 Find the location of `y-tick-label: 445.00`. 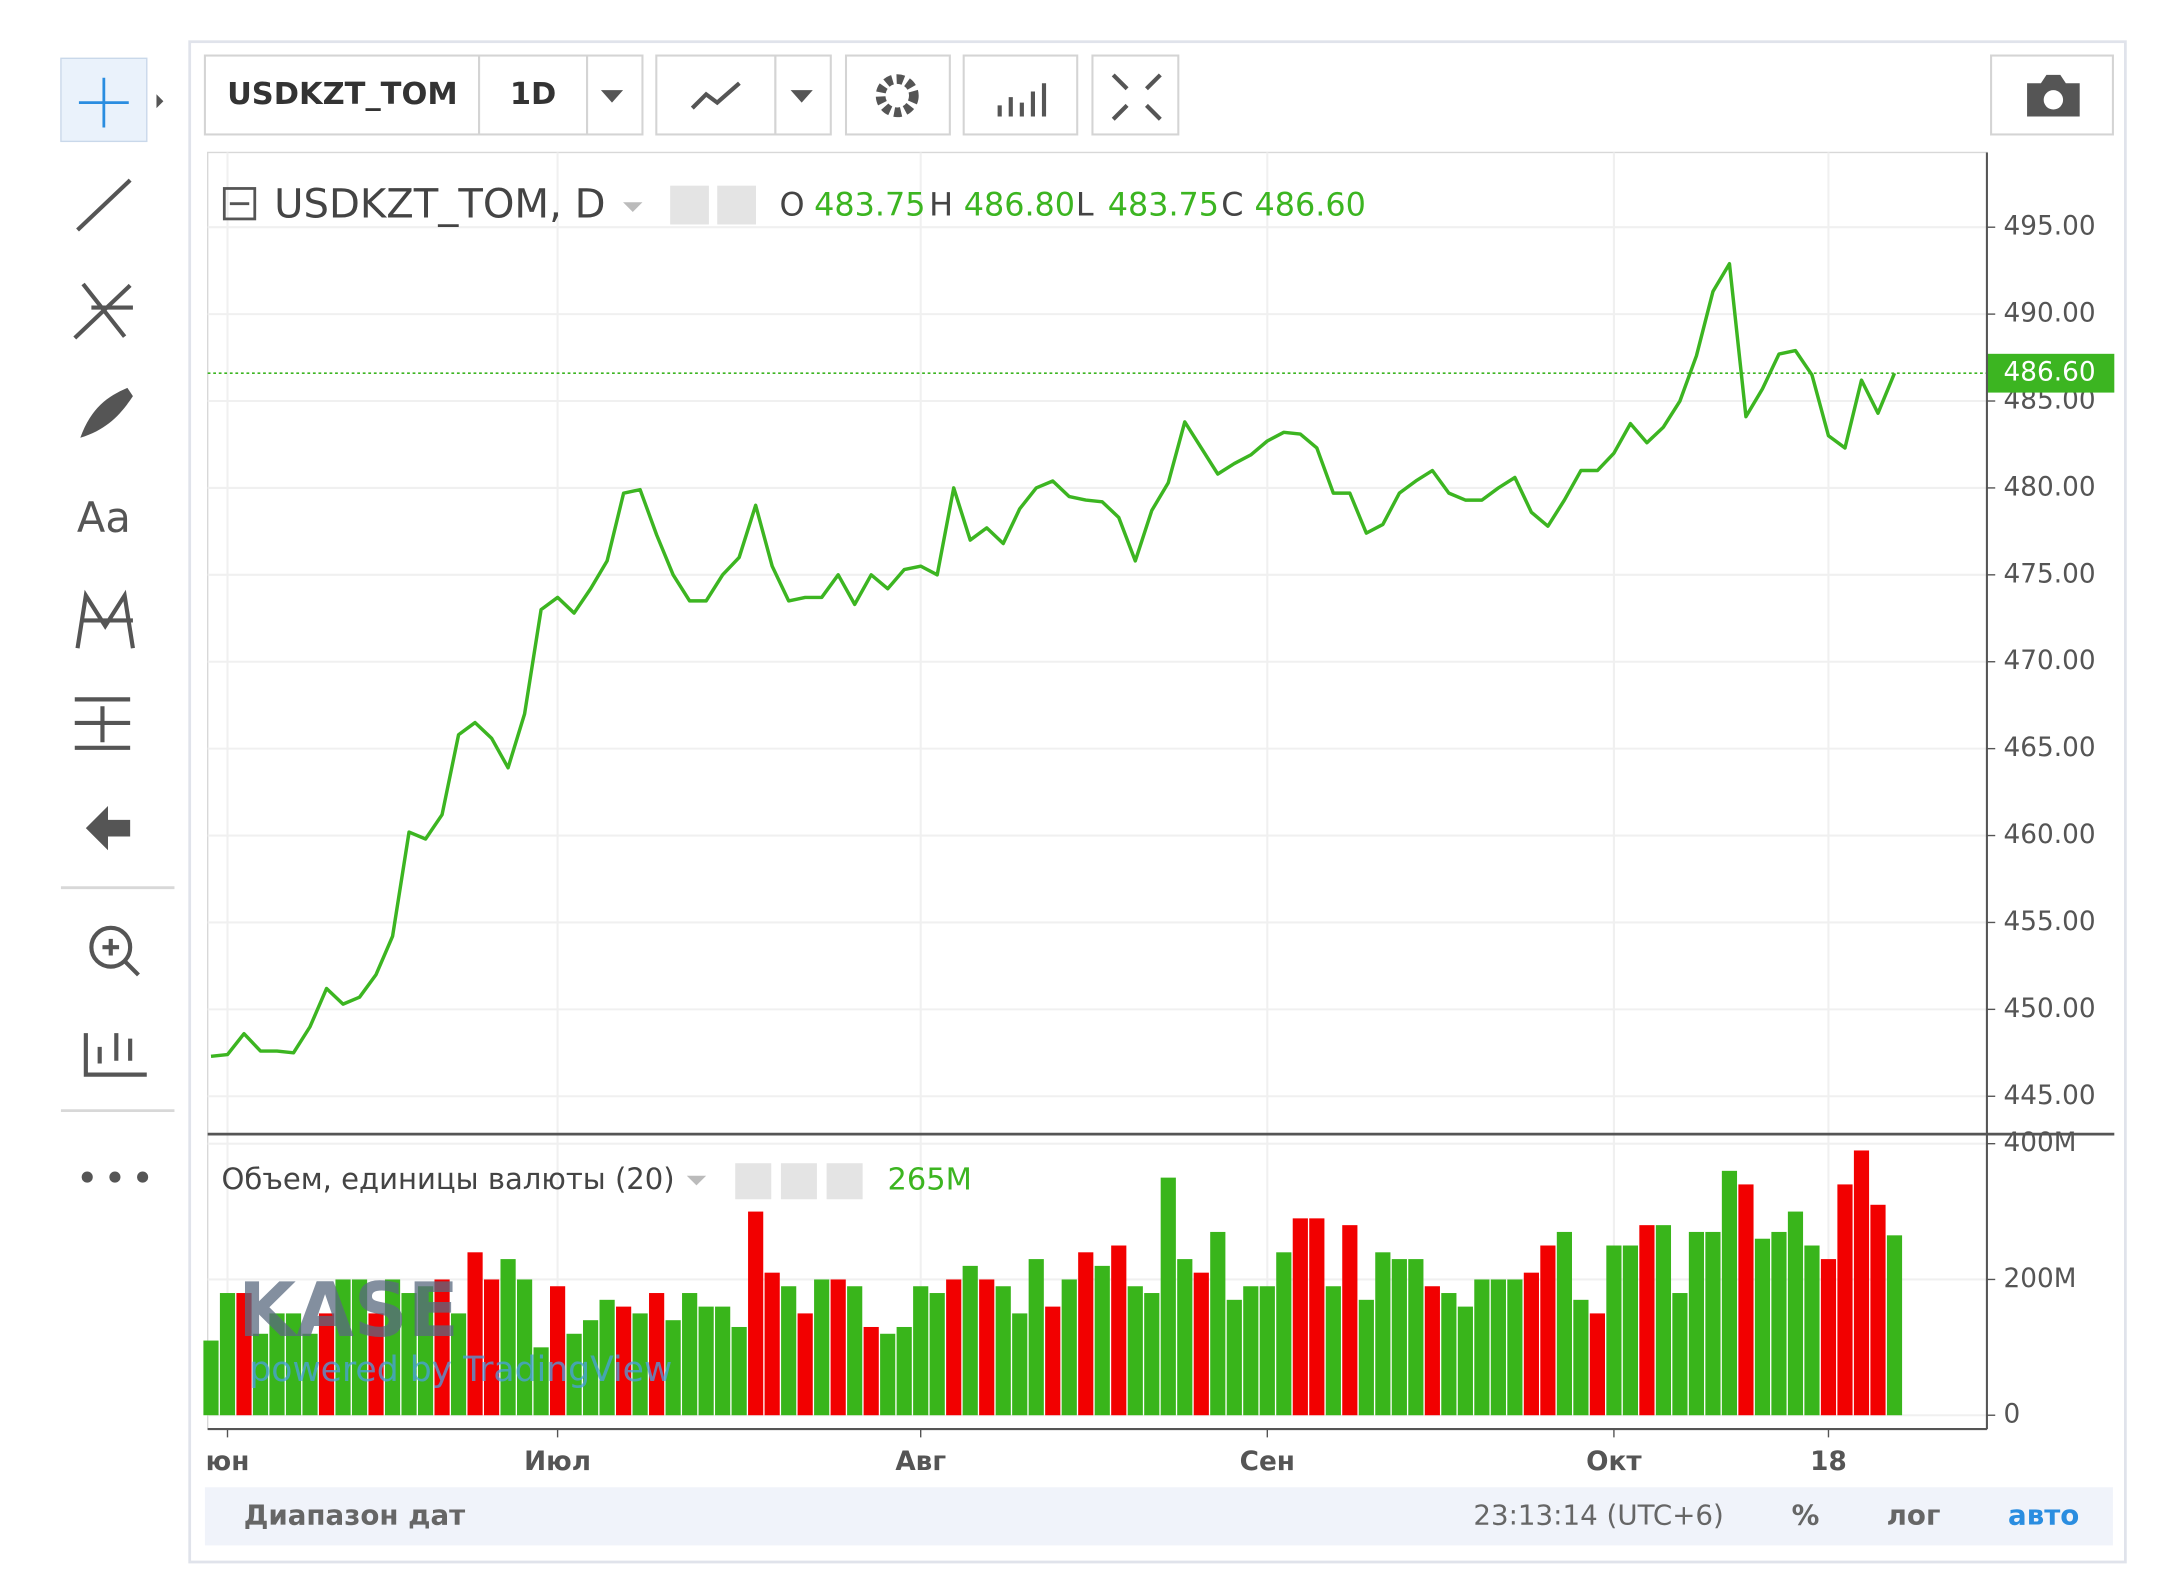

y-tick-label: 445.00 is located at coordinates (2050, 1096).